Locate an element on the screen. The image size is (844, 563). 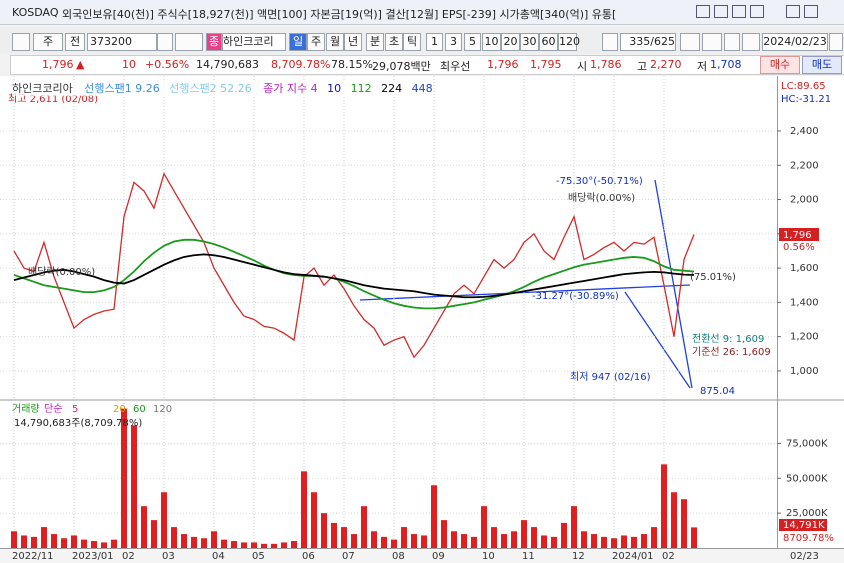
y-tick-label: 25,000K is located at coordinates (807, 513).